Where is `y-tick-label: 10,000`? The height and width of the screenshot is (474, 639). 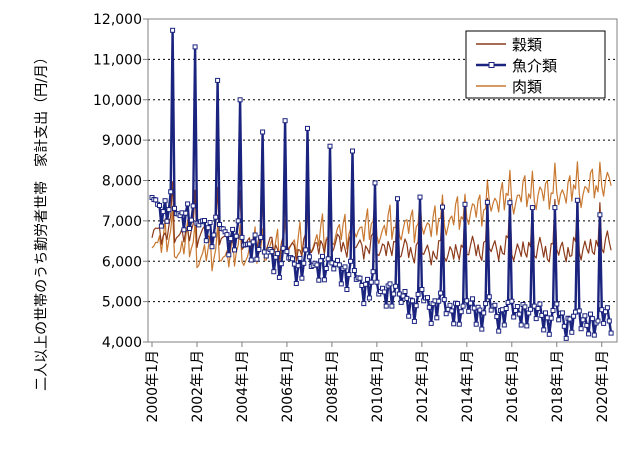
y-tick-label: 10,000 is located at coordinates (117, 101).